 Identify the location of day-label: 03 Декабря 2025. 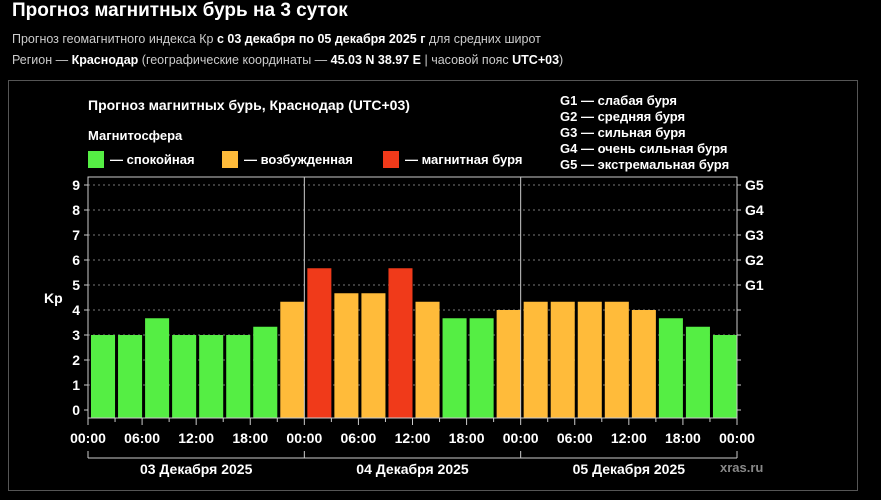
(196, 469).